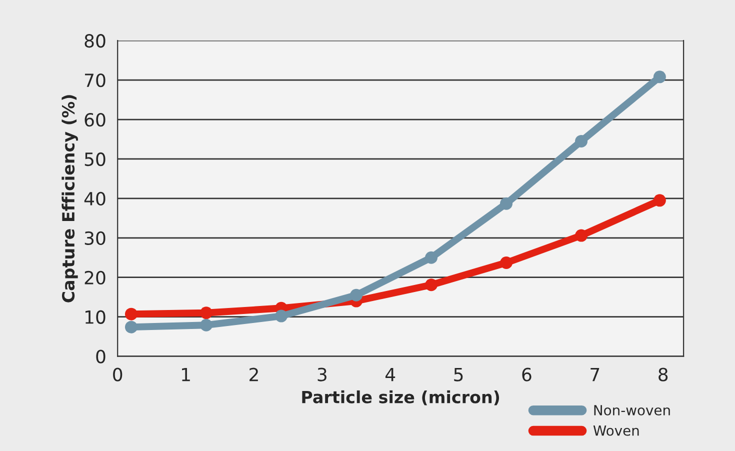 The image size is (735, 451). Describe the element at coordinates (117, 375) in the screenshot. I see `x-tick-label: 0` at that location.